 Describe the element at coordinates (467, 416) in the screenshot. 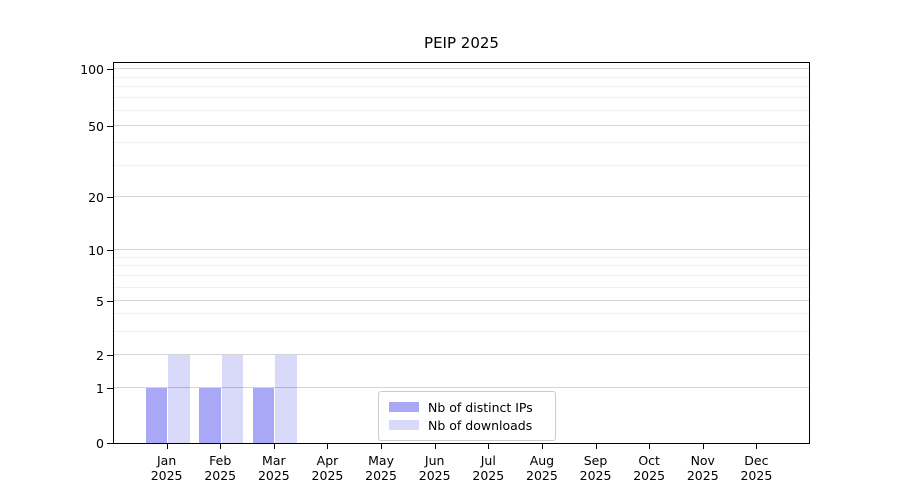

I see `legend: Nb of distinct IPs Nb of downloads` at that location.